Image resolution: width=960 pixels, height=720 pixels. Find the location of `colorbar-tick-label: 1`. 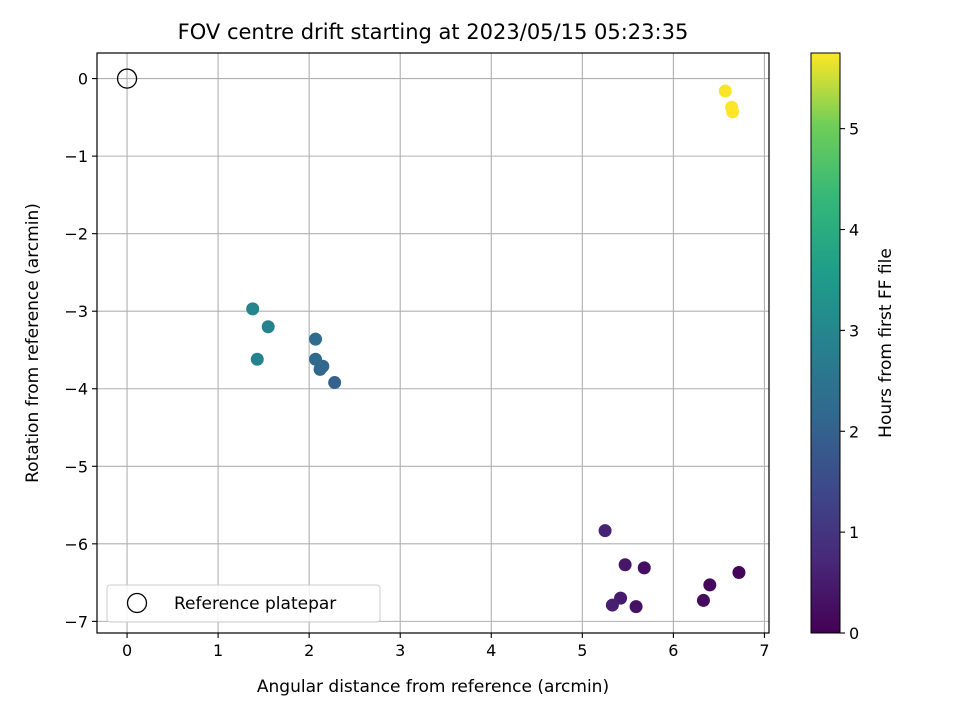

colorbar-tick-label: 1 is located at coordinates (854, 532).